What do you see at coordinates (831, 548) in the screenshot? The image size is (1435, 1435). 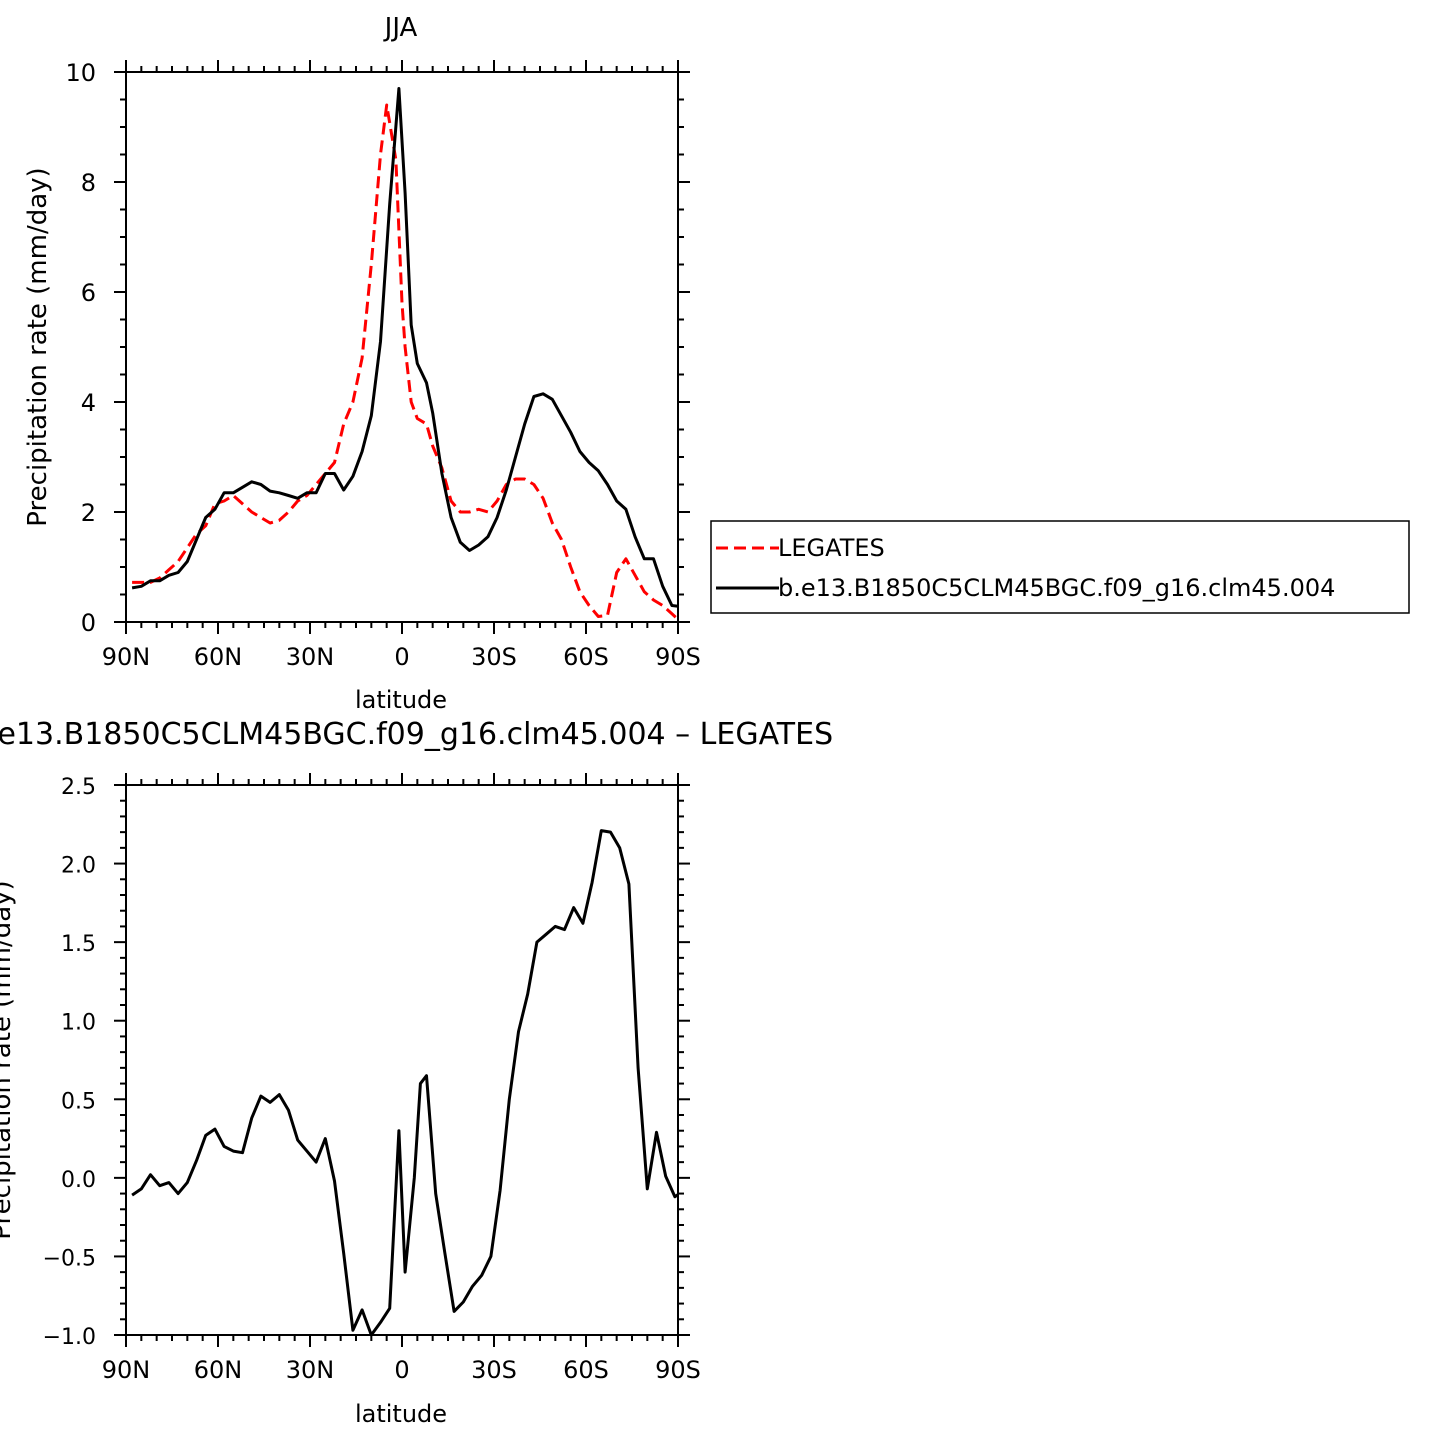 I see `legend-label-legates: LEGATES` at bounding box center [831, 548].